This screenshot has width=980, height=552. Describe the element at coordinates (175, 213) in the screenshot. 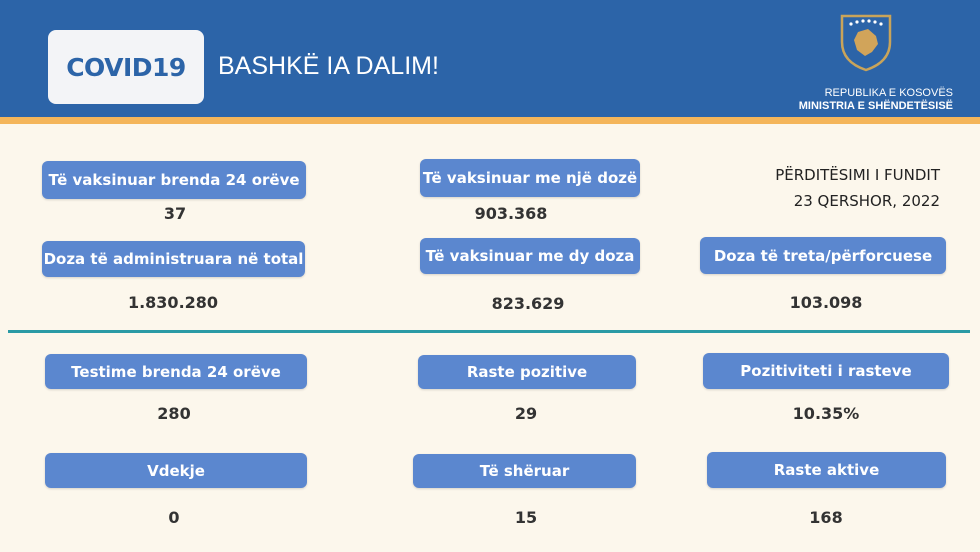

I see `stat-value-vaccinated-24h: 37` at that location.